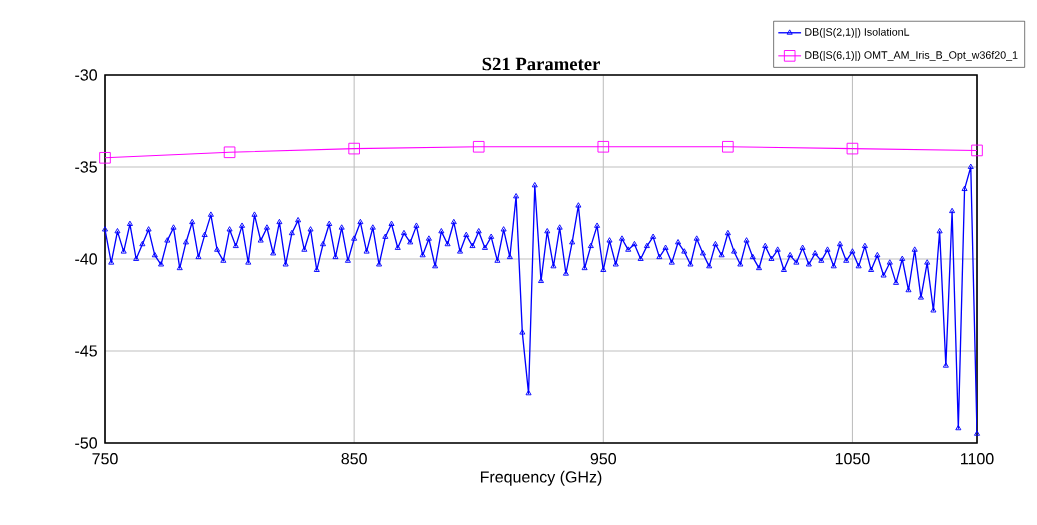  I want to click on x-tick-label: 850, so click(354, 459).